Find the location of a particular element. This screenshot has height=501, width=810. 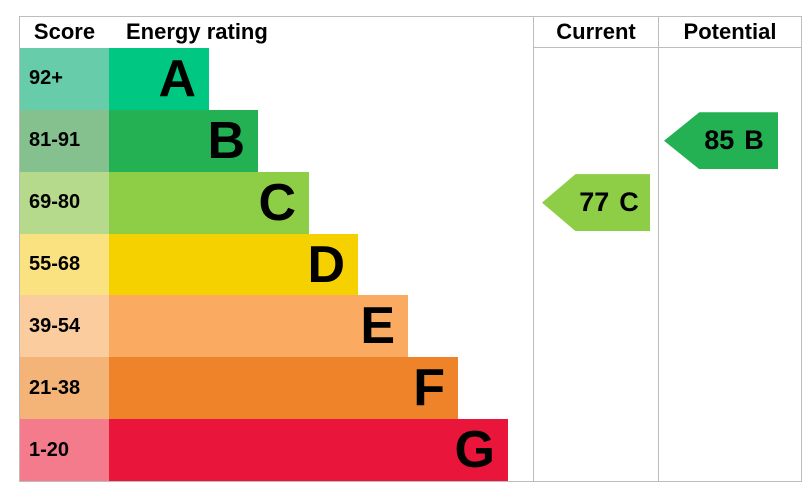

bar-zone: D is located at coordinates (321, 264).